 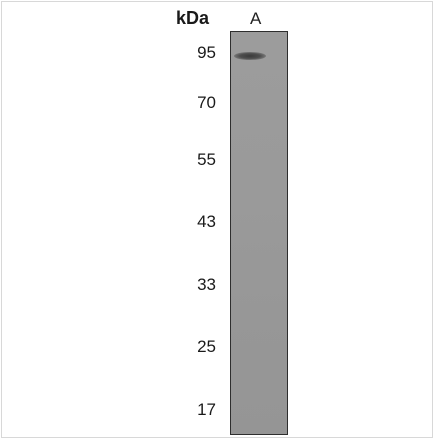 I want to click on unit-label: kDa, so click(x=193, y=18).